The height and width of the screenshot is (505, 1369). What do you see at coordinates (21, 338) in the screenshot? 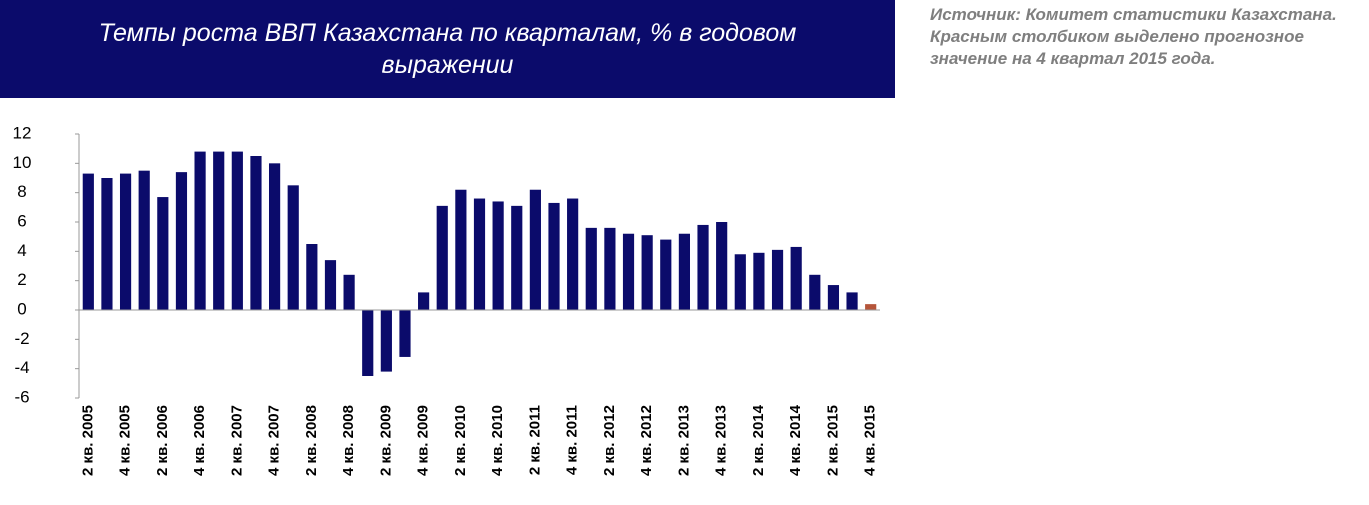
I see `y-tick-label: -2` at bounding box center [21, 338].